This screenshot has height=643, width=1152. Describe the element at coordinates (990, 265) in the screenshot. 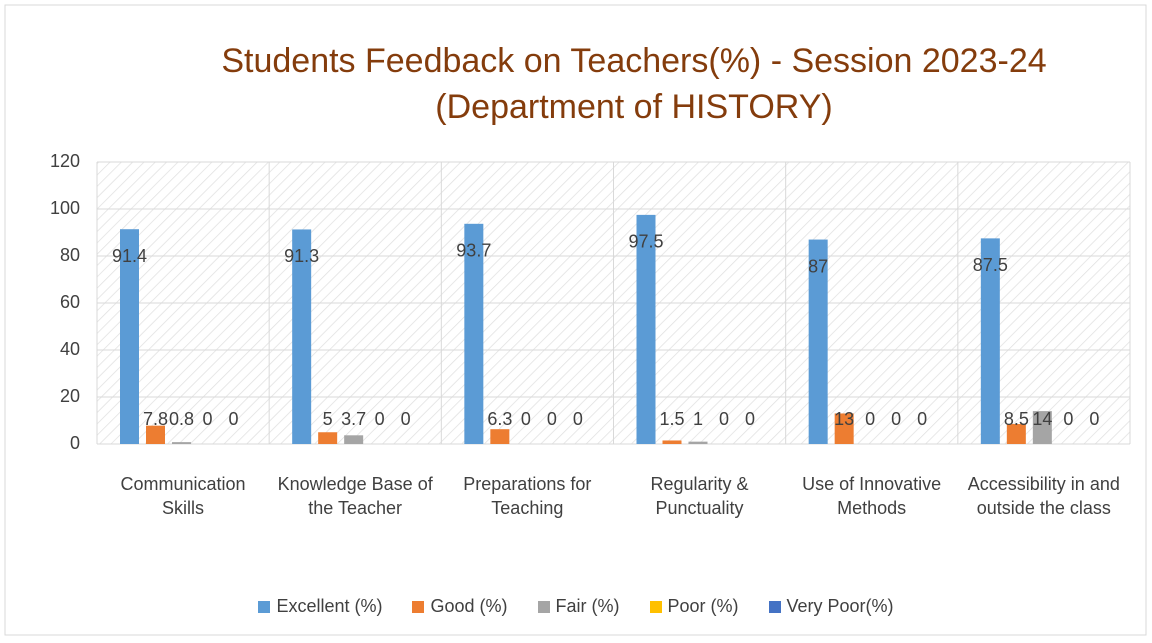

I see `data-label: 87.5` at that location.